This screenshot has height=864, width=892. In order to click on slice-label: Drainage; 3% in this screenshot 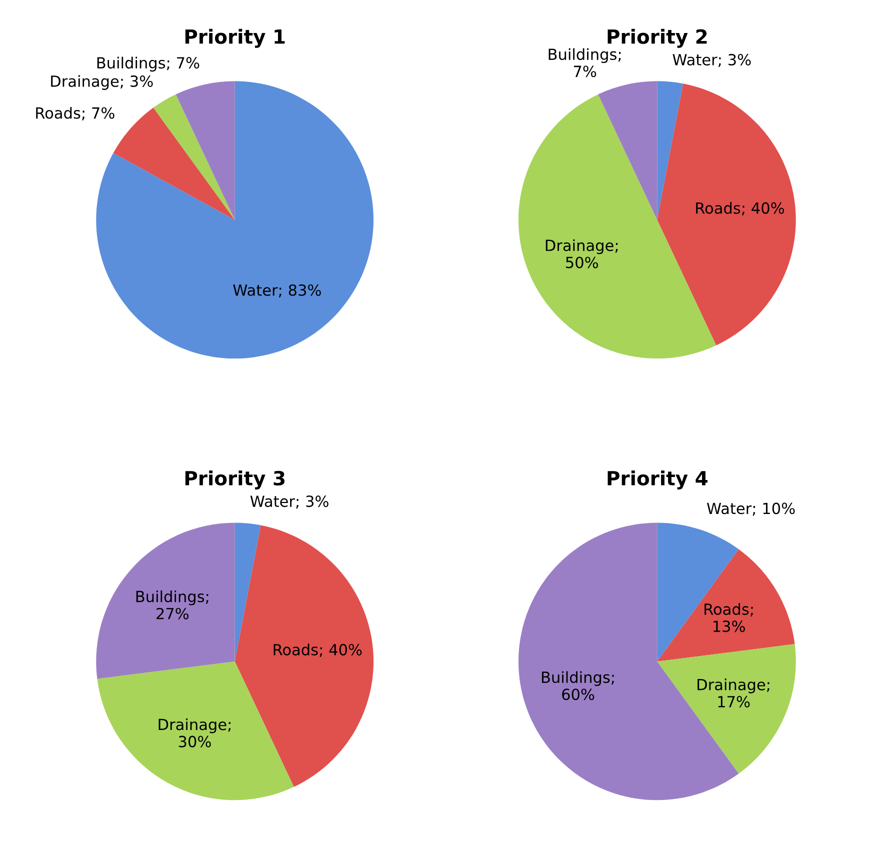, I will do `click(102, 82)`.